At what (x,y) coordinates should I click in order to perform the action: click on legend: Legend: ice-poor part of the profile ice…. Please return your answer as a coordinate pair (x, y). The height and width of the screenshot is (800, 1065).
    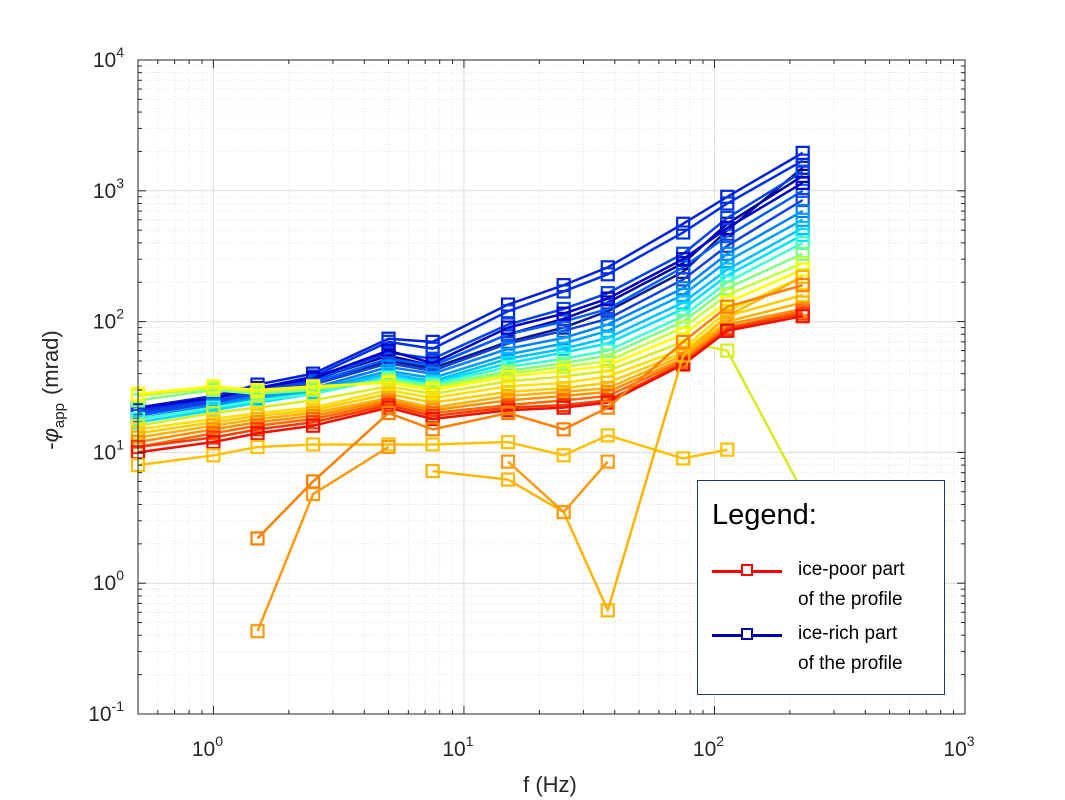
    Looking at the image, I should click on (821, 587).